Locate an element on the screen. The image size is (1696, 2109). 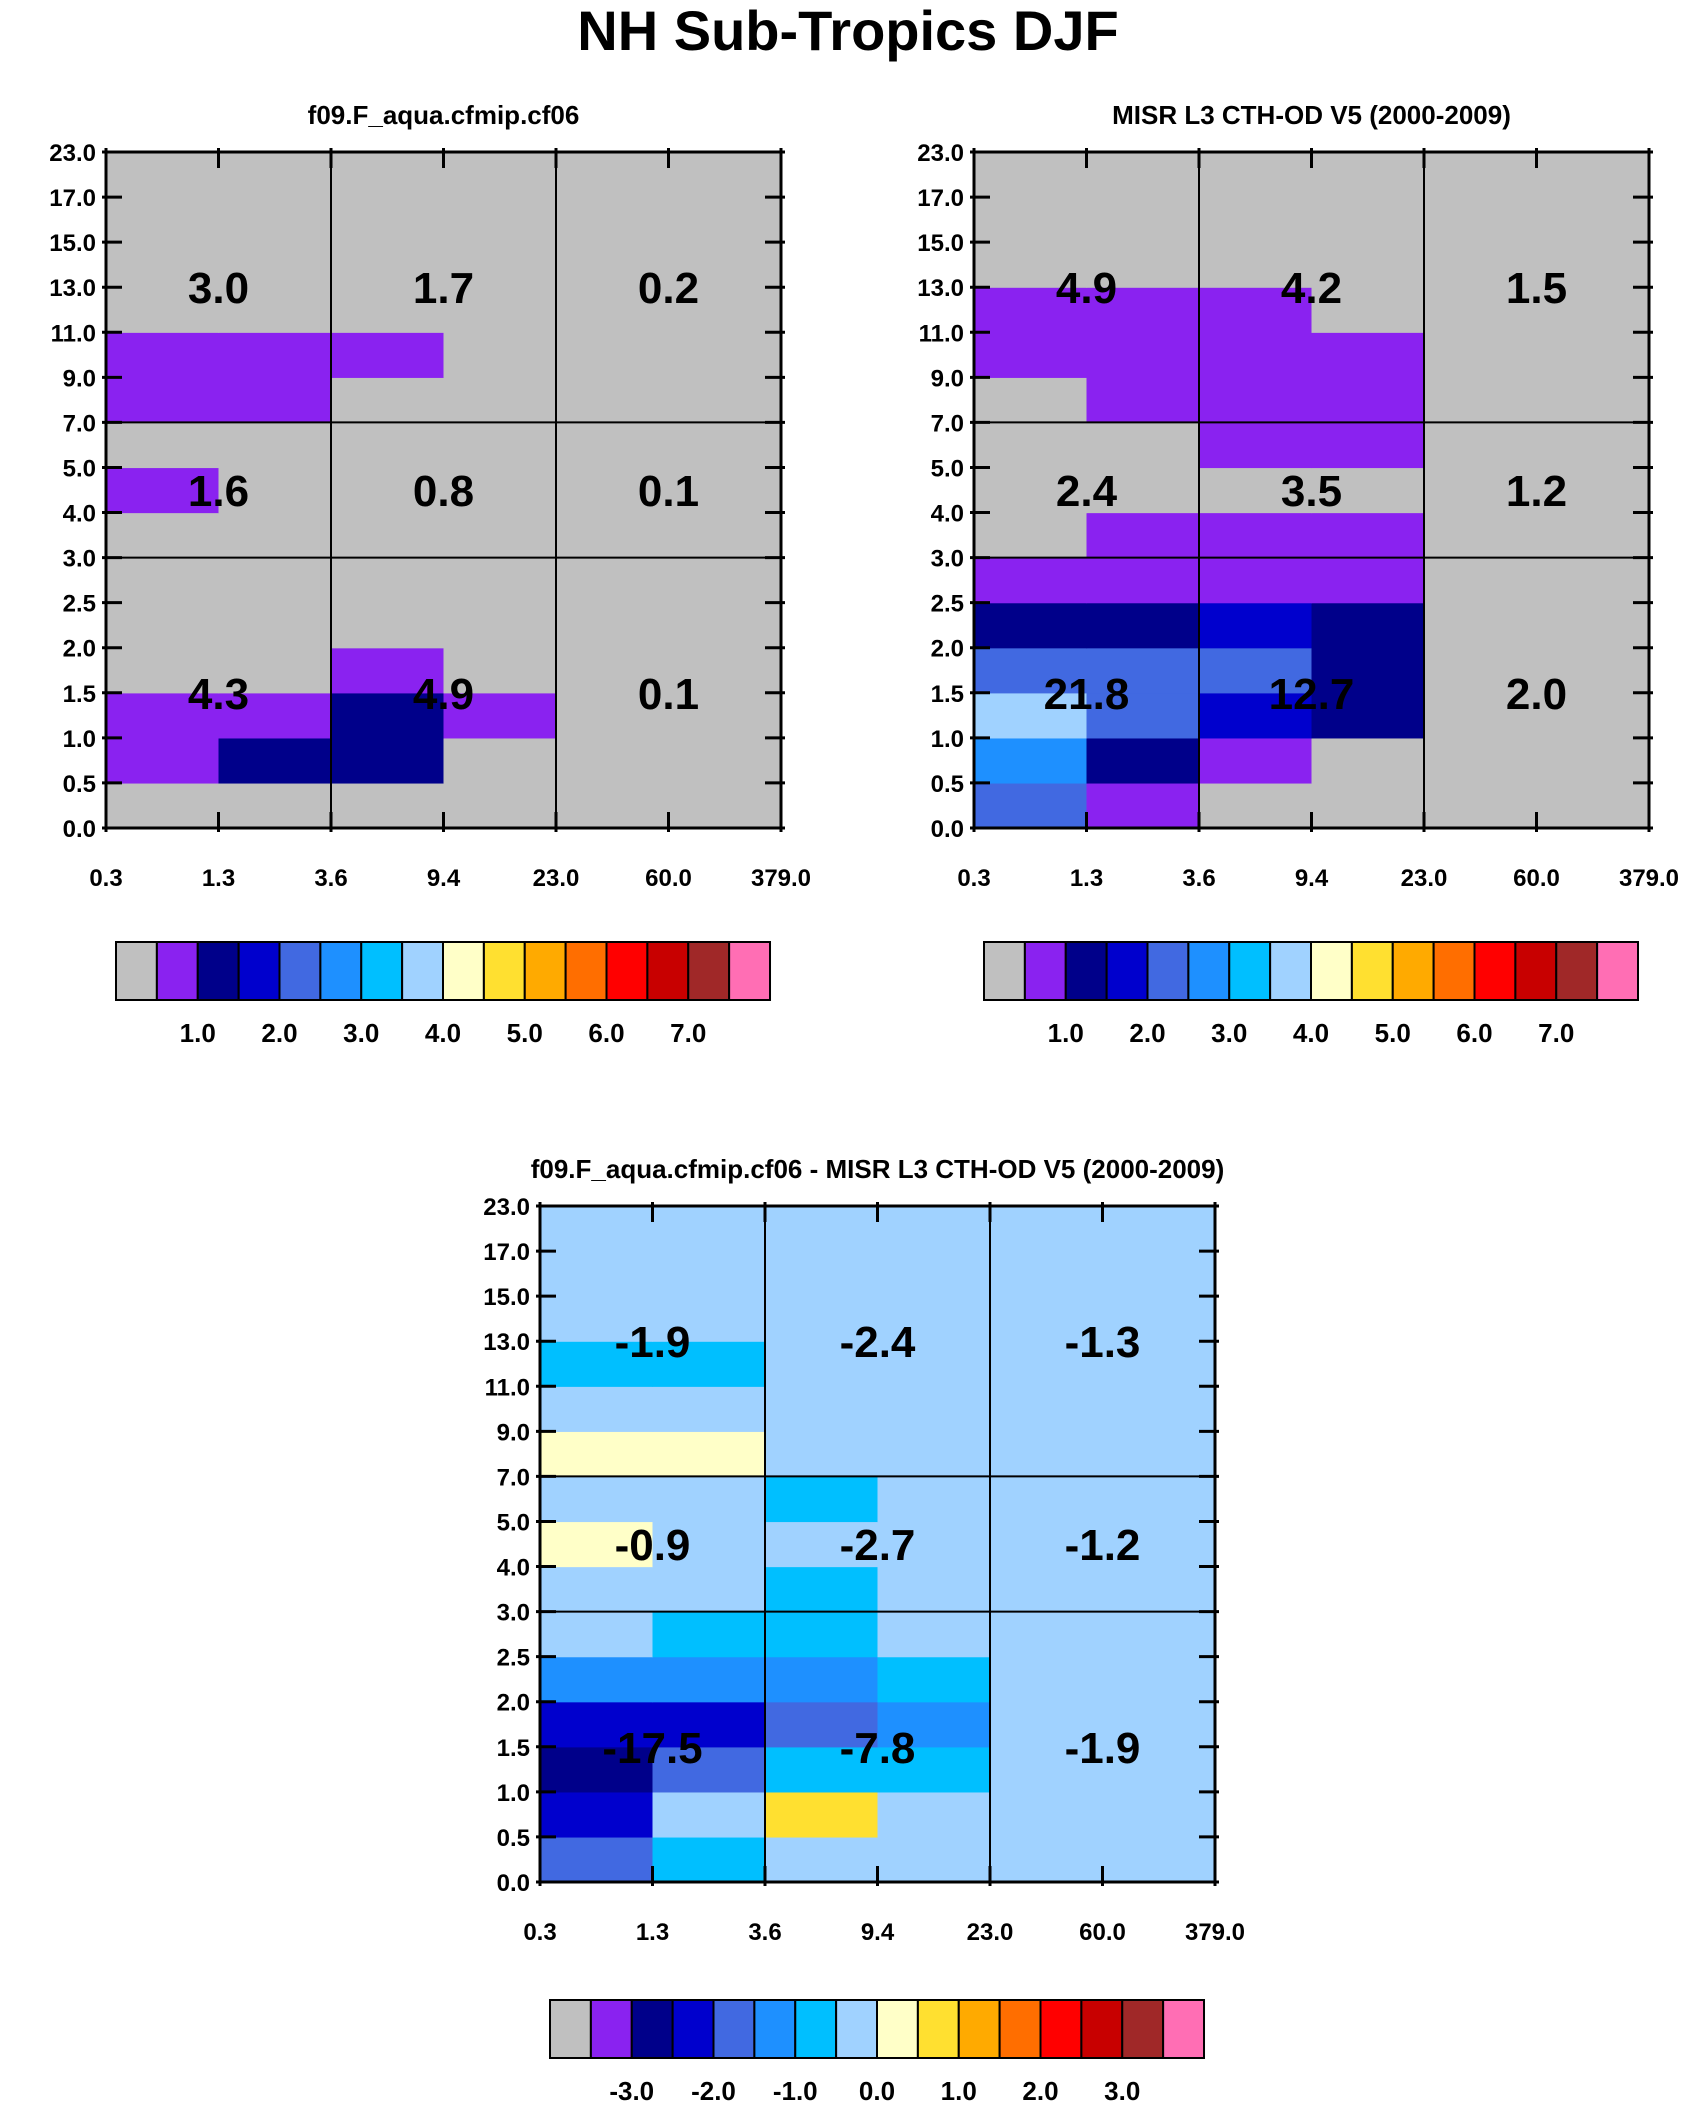
group-value-label: 4.3 is located at coordinates (218, 694).